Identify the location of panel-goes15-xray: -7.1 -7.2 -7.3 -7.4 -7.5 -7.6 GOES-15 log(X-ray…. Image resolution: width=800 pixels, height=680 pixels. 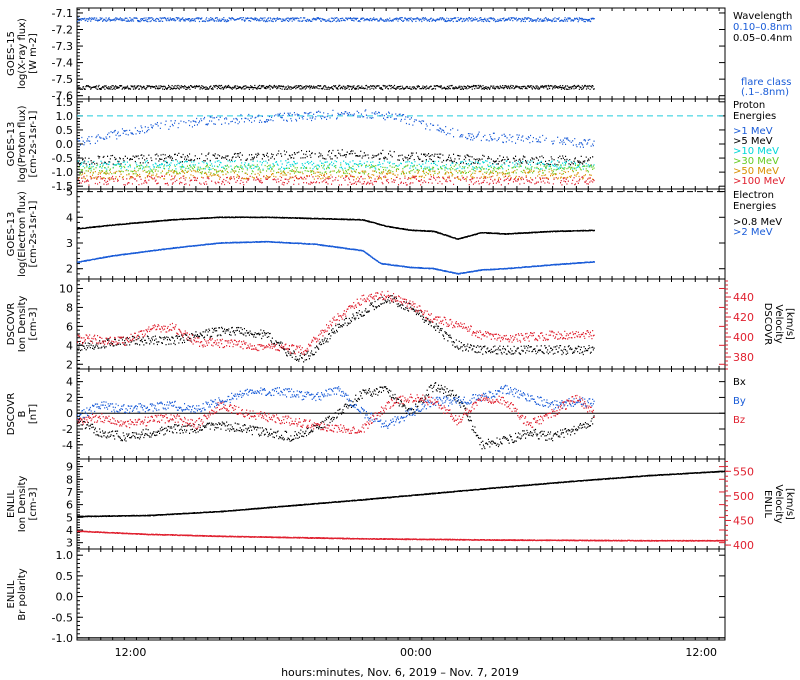
(366, 55).